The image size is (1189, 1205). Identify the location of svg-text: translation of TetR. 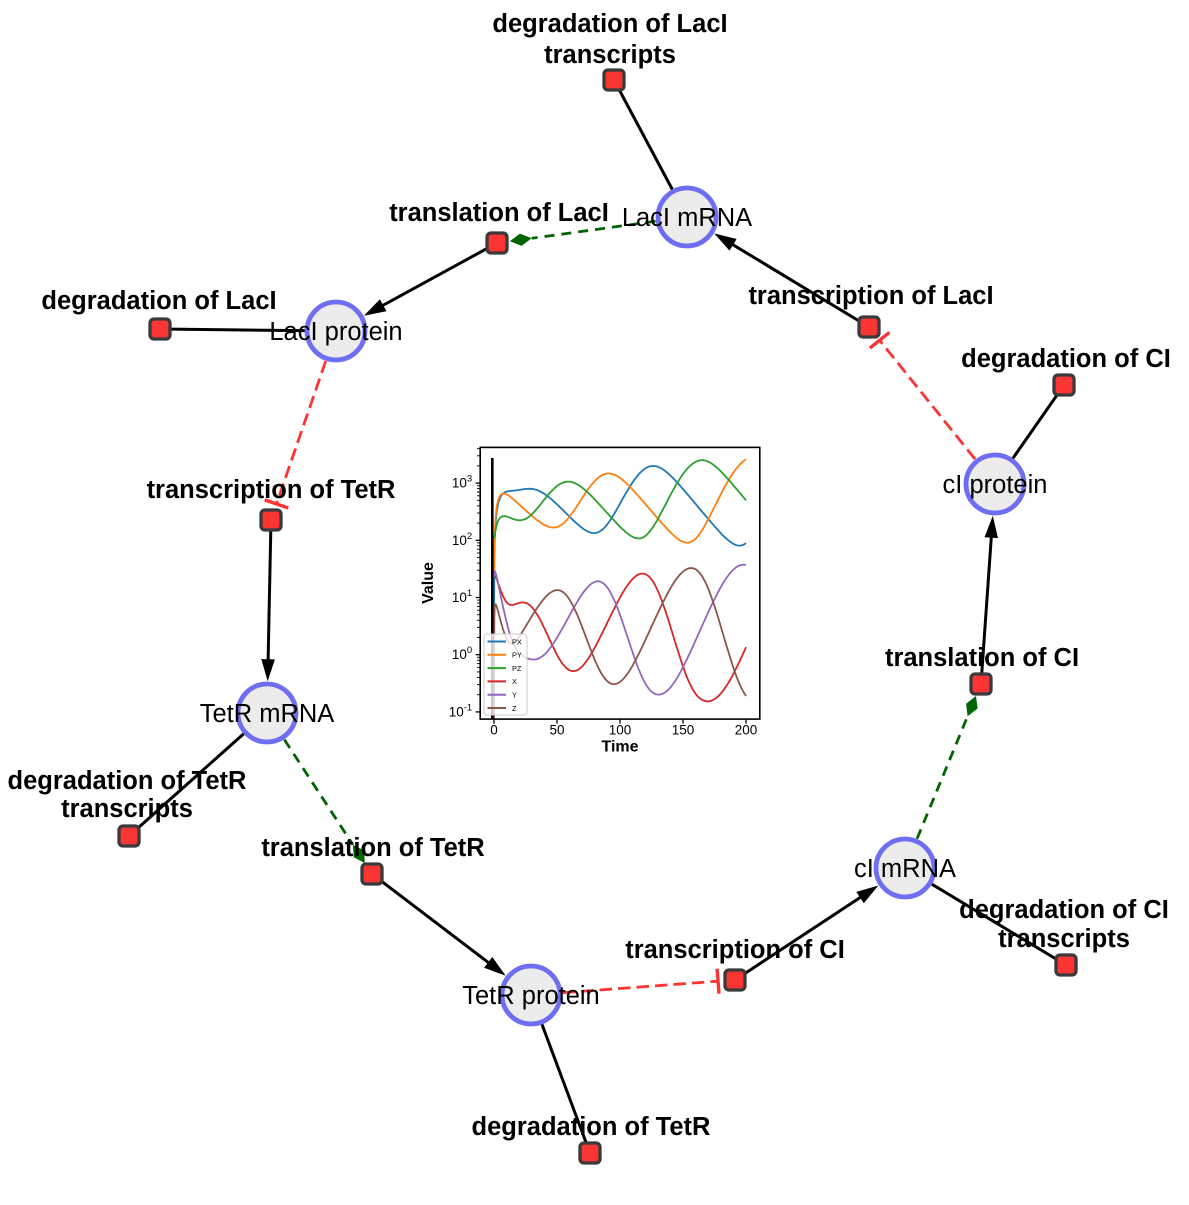
(372, 848).